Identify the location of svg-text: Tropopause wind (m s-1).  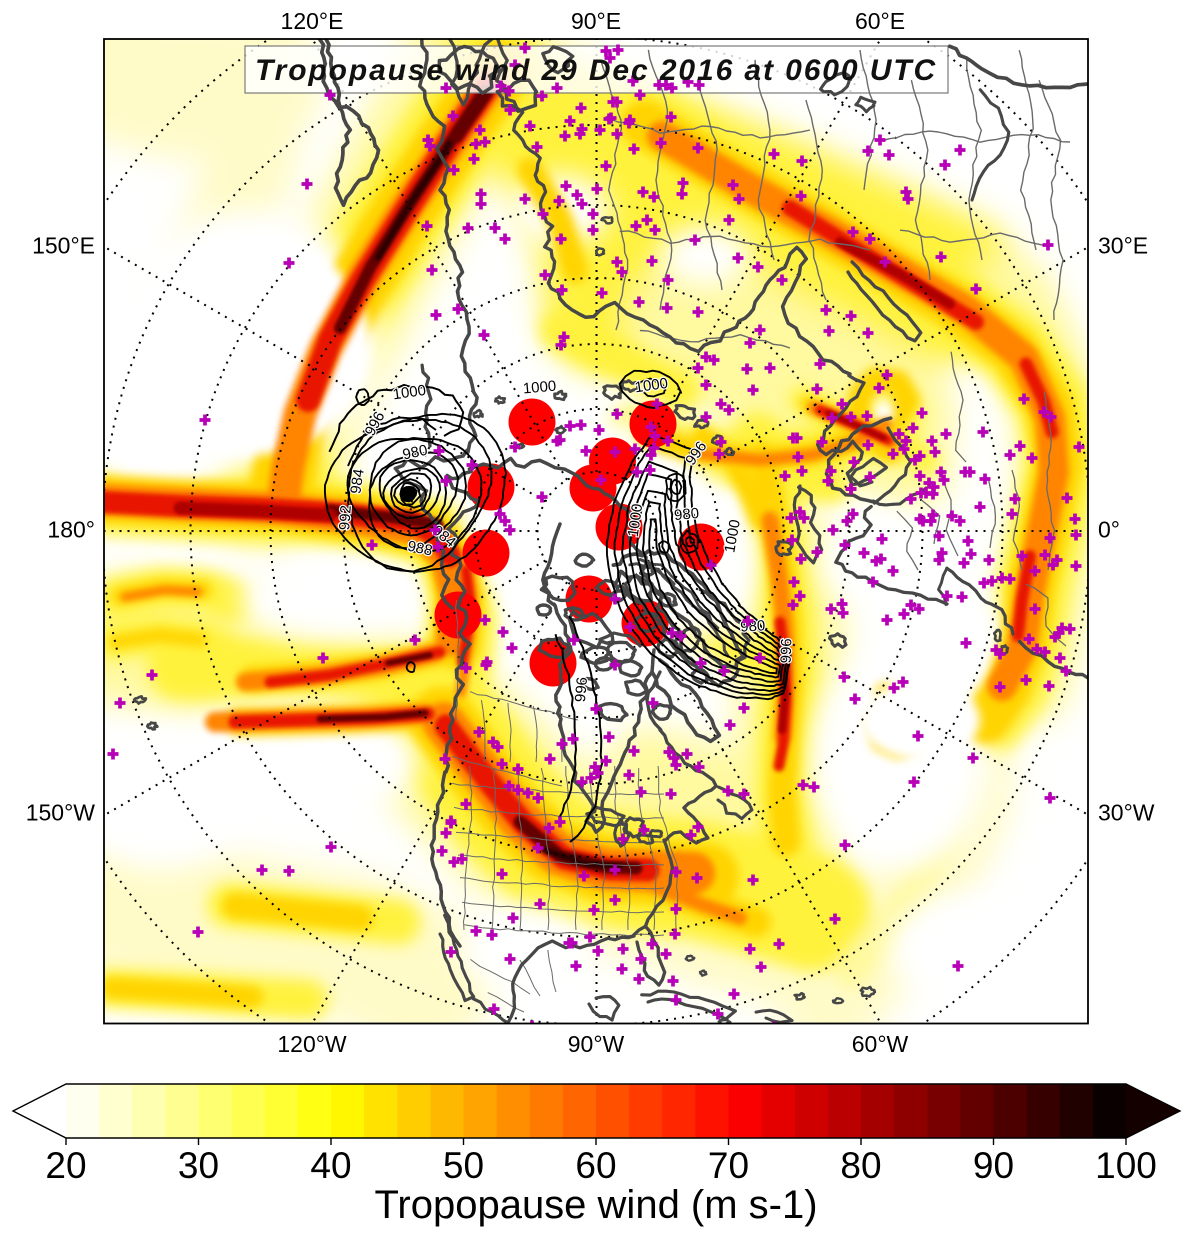
(595, 1205).